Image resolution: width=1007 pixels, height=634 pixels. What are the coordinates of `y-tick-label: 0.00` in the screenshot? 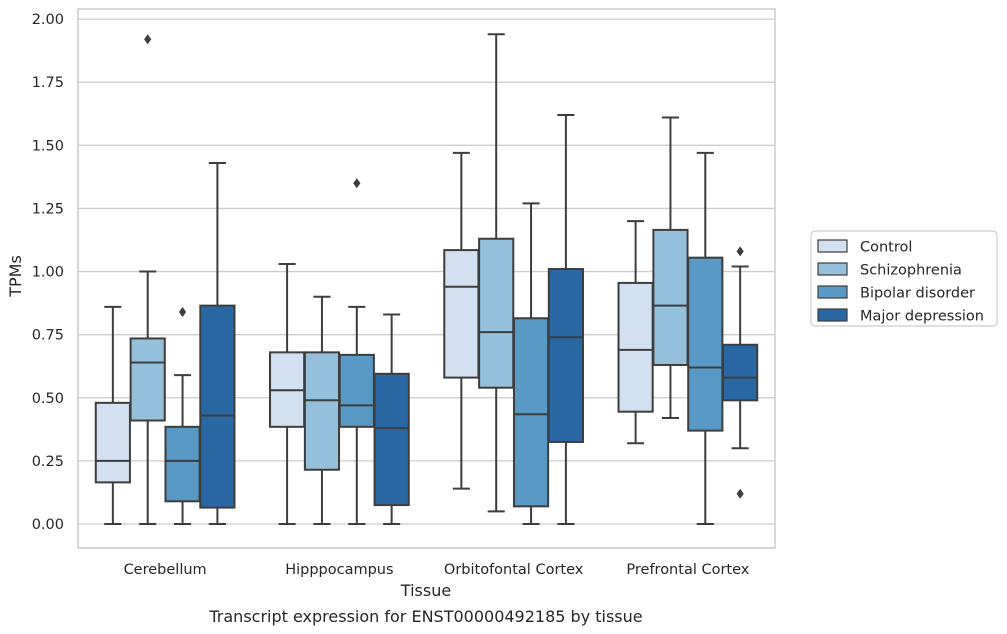 It's located at (48, 525).